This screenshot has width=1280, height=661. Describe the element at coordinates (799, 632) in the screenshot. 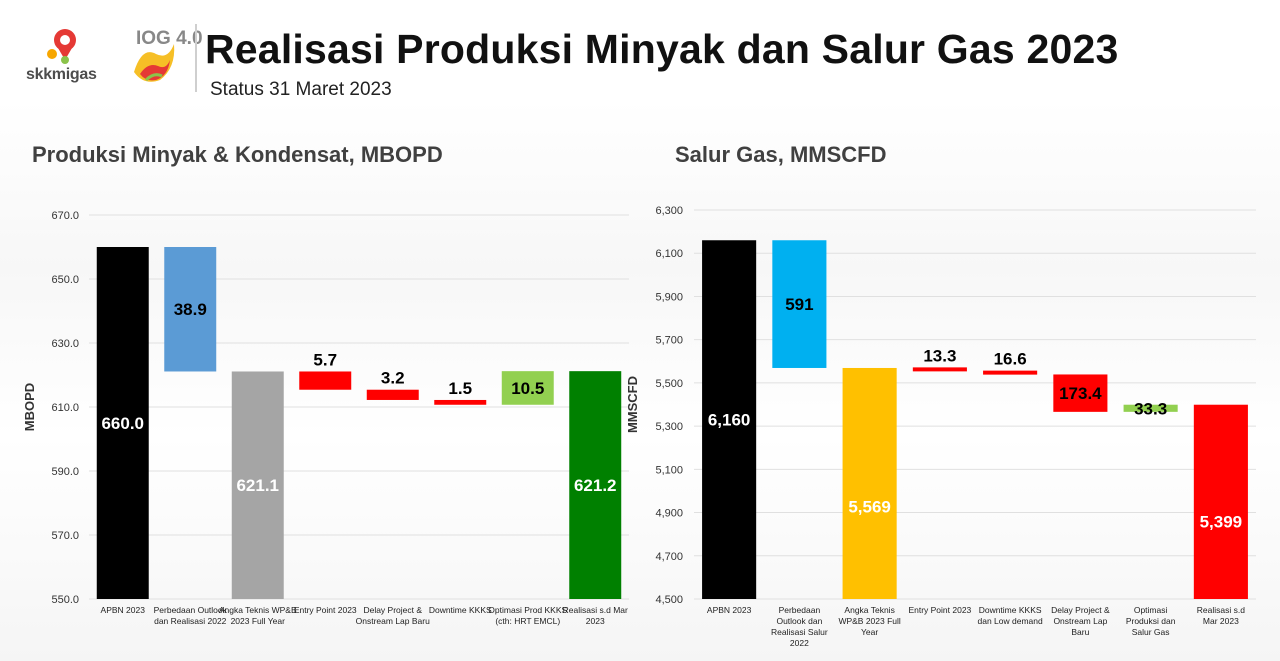

I see `category-label: Realisasi Salur` at that location.